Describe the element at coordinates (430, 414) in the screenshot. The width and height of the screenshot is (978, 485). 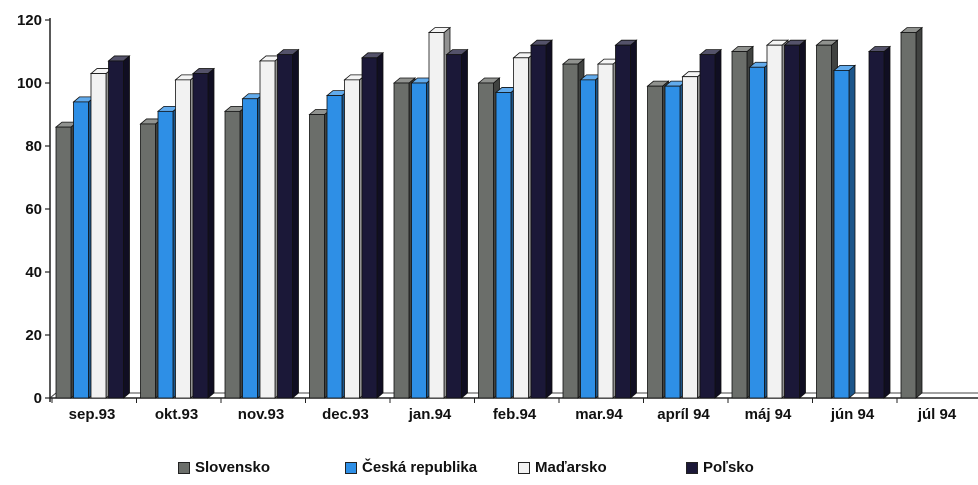
I see `x-tick-label: jan.94` at that location.